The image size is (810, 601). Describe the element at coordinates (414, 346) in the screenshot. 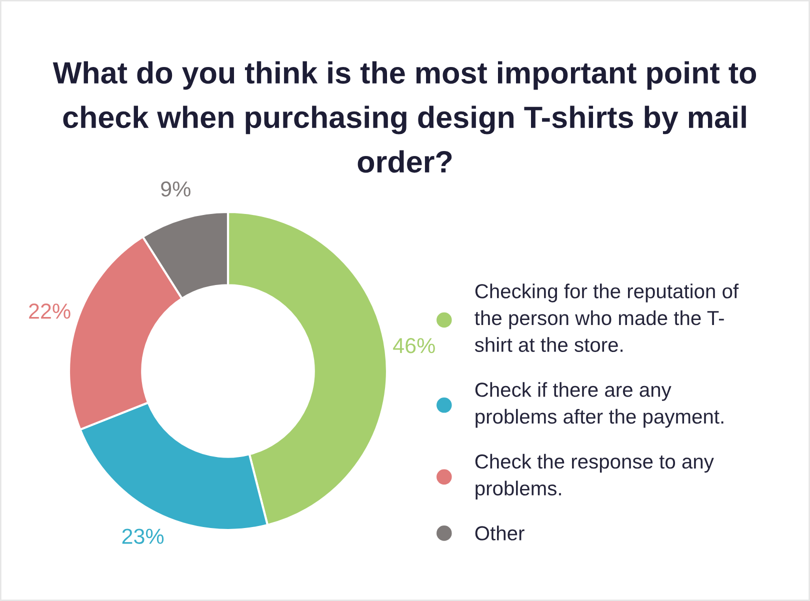

I see `data-label: 46%` at that location.